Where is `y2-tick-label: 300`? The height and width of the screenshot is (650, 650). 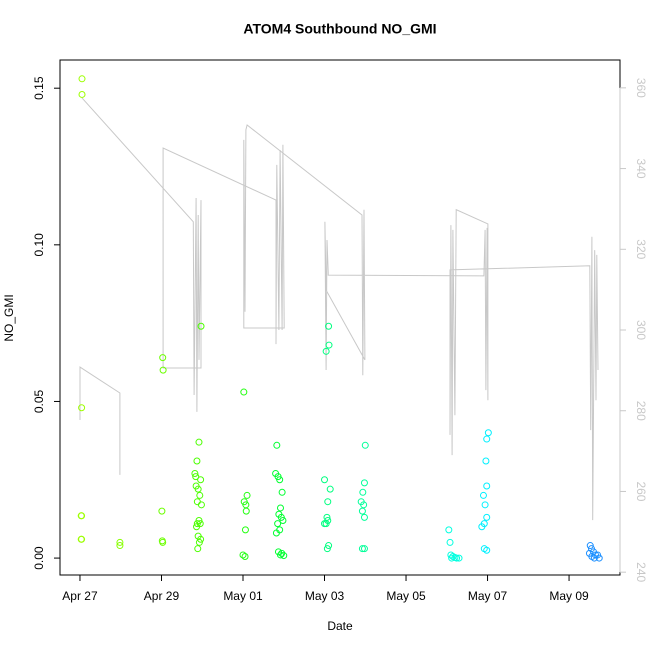
y2-tick-label: 300 is located at coordinates (641, 330).